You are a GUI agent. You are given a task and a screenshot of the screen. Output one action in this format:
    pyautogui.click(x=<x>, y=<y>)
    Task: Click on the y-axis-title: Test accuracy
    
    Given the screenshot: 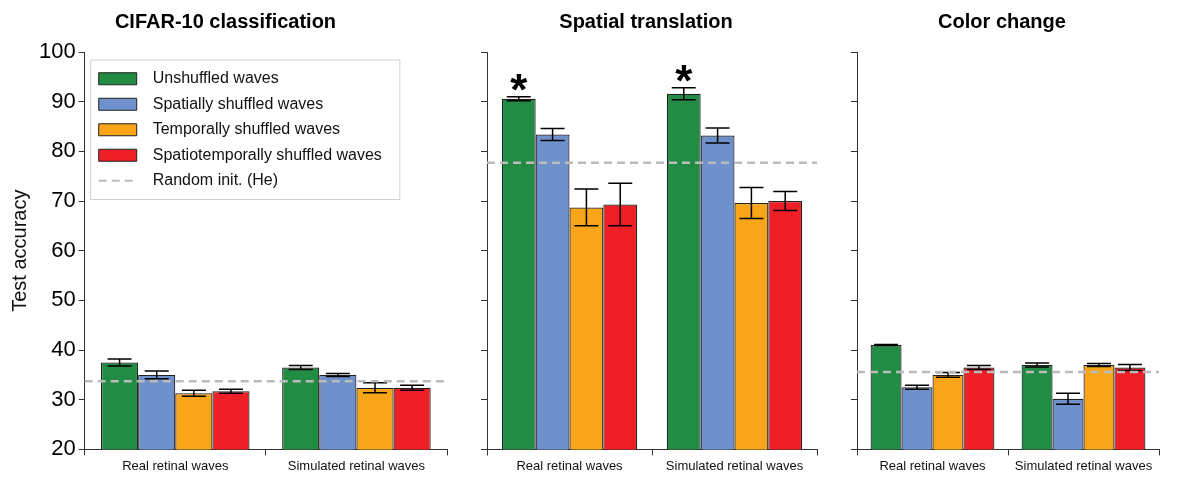 What is the action you would take?
    pyautogui.click(x=18, y=250)
    